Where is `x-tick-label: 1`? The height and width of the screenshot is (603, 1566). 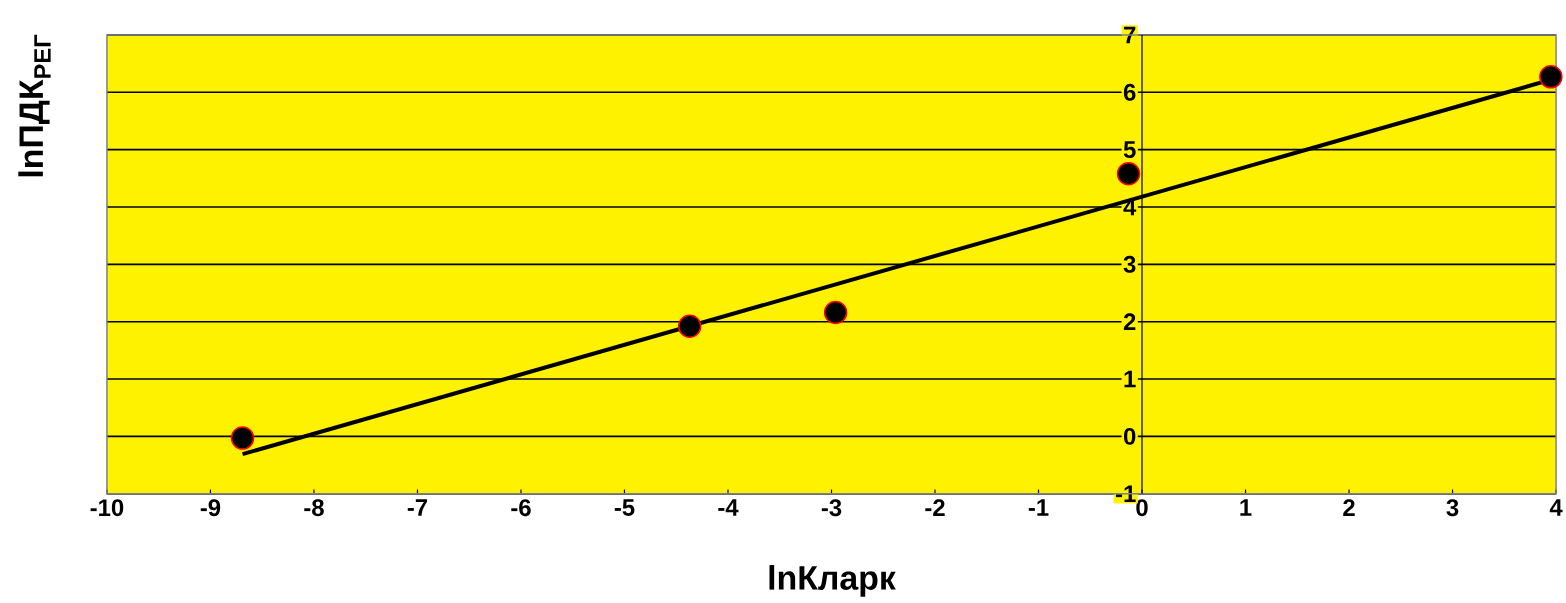
x-tick-label: 1 is located at coordinates (1246, 507).